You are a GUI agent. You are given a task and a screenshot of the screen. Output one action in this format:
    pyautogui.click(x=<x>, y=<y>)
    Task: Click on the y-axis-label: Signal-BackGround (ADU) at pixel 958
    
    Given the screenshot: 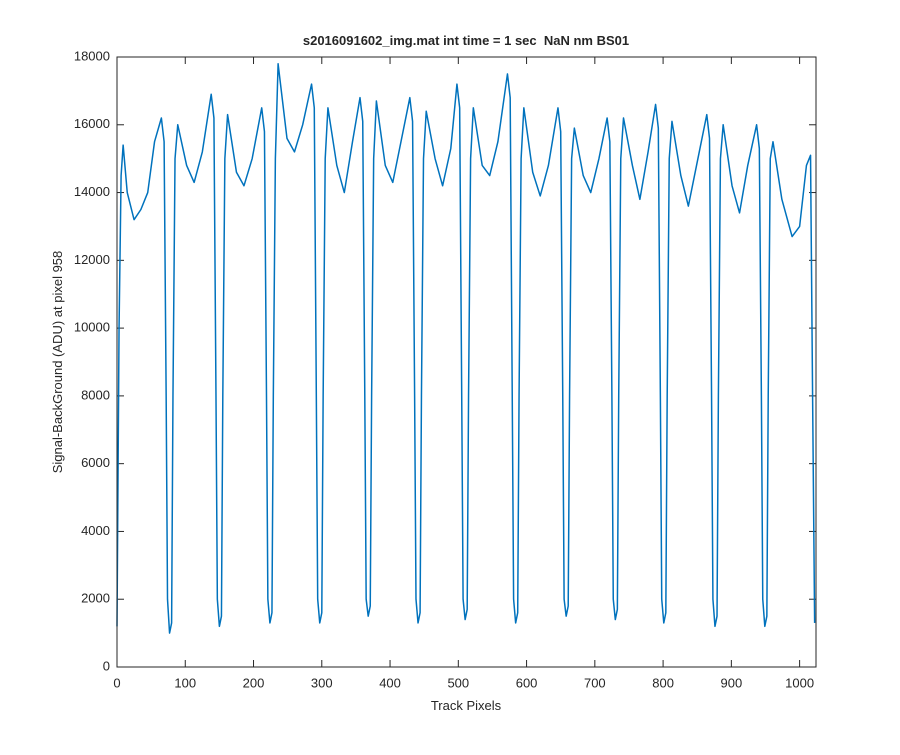 What is the action you would take?
    pyautogui.click(x=57, y=362)
    